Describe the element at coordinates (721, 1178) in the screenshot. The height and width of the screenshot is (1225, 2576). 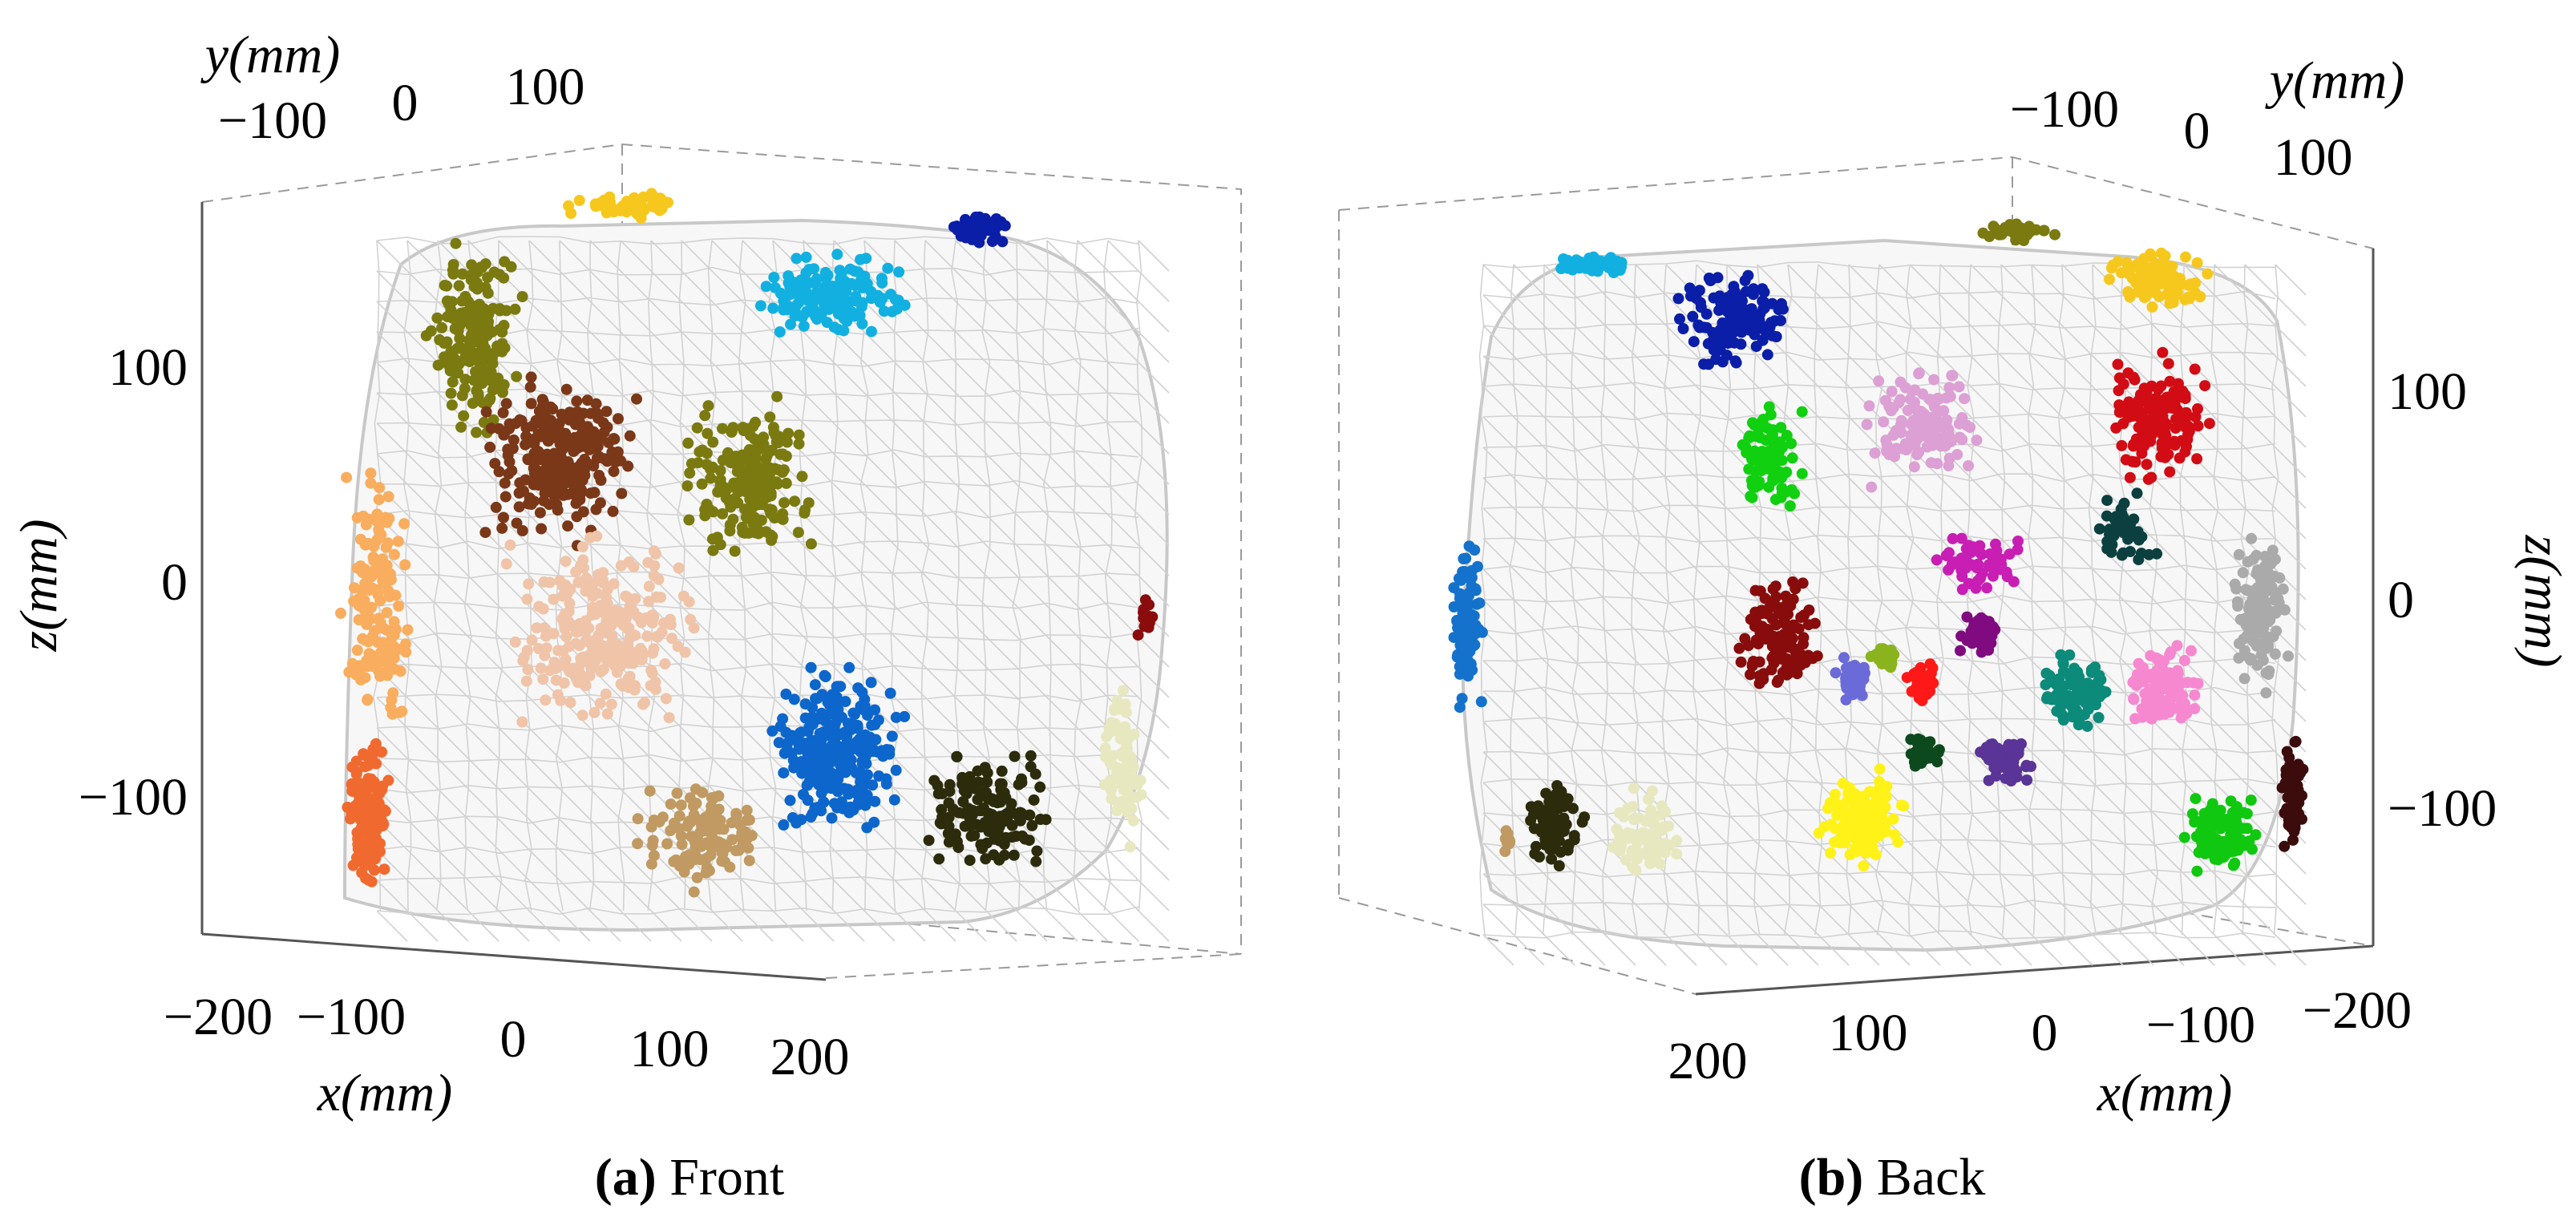
I see `caption-text: Front` at that location.